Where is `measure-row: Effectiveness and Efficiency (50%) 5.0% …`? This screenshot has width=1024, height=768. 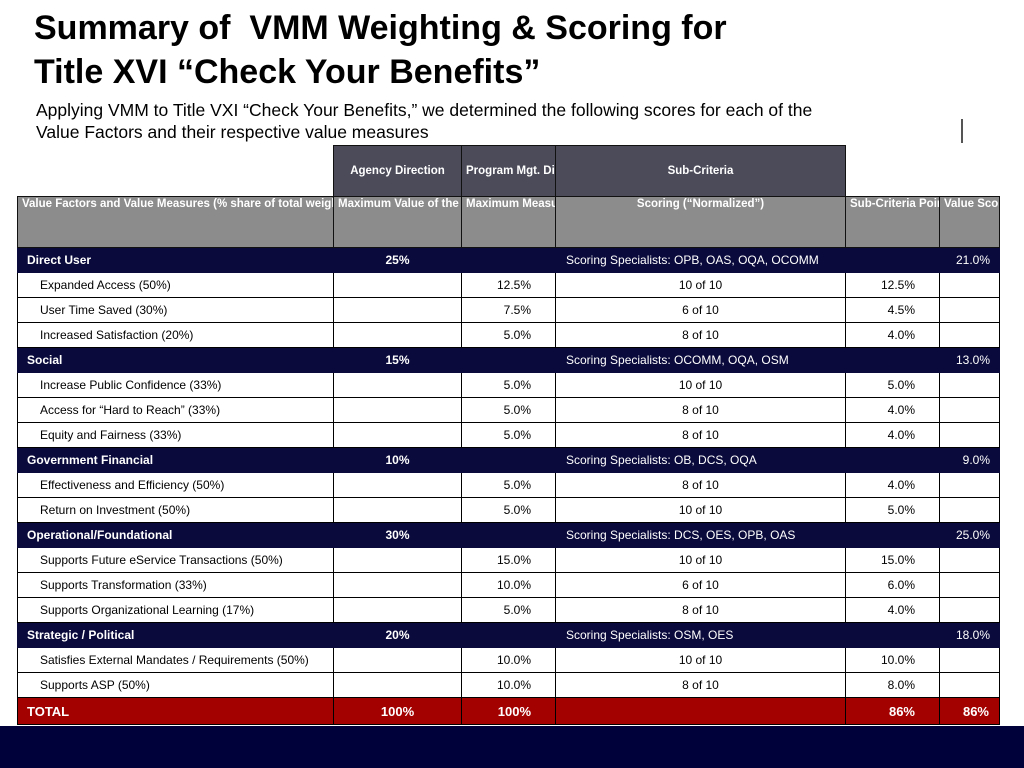 measure-row: Effectiveness and Efficiency (50%) 5.0% … is located at coordinates (508, 485).